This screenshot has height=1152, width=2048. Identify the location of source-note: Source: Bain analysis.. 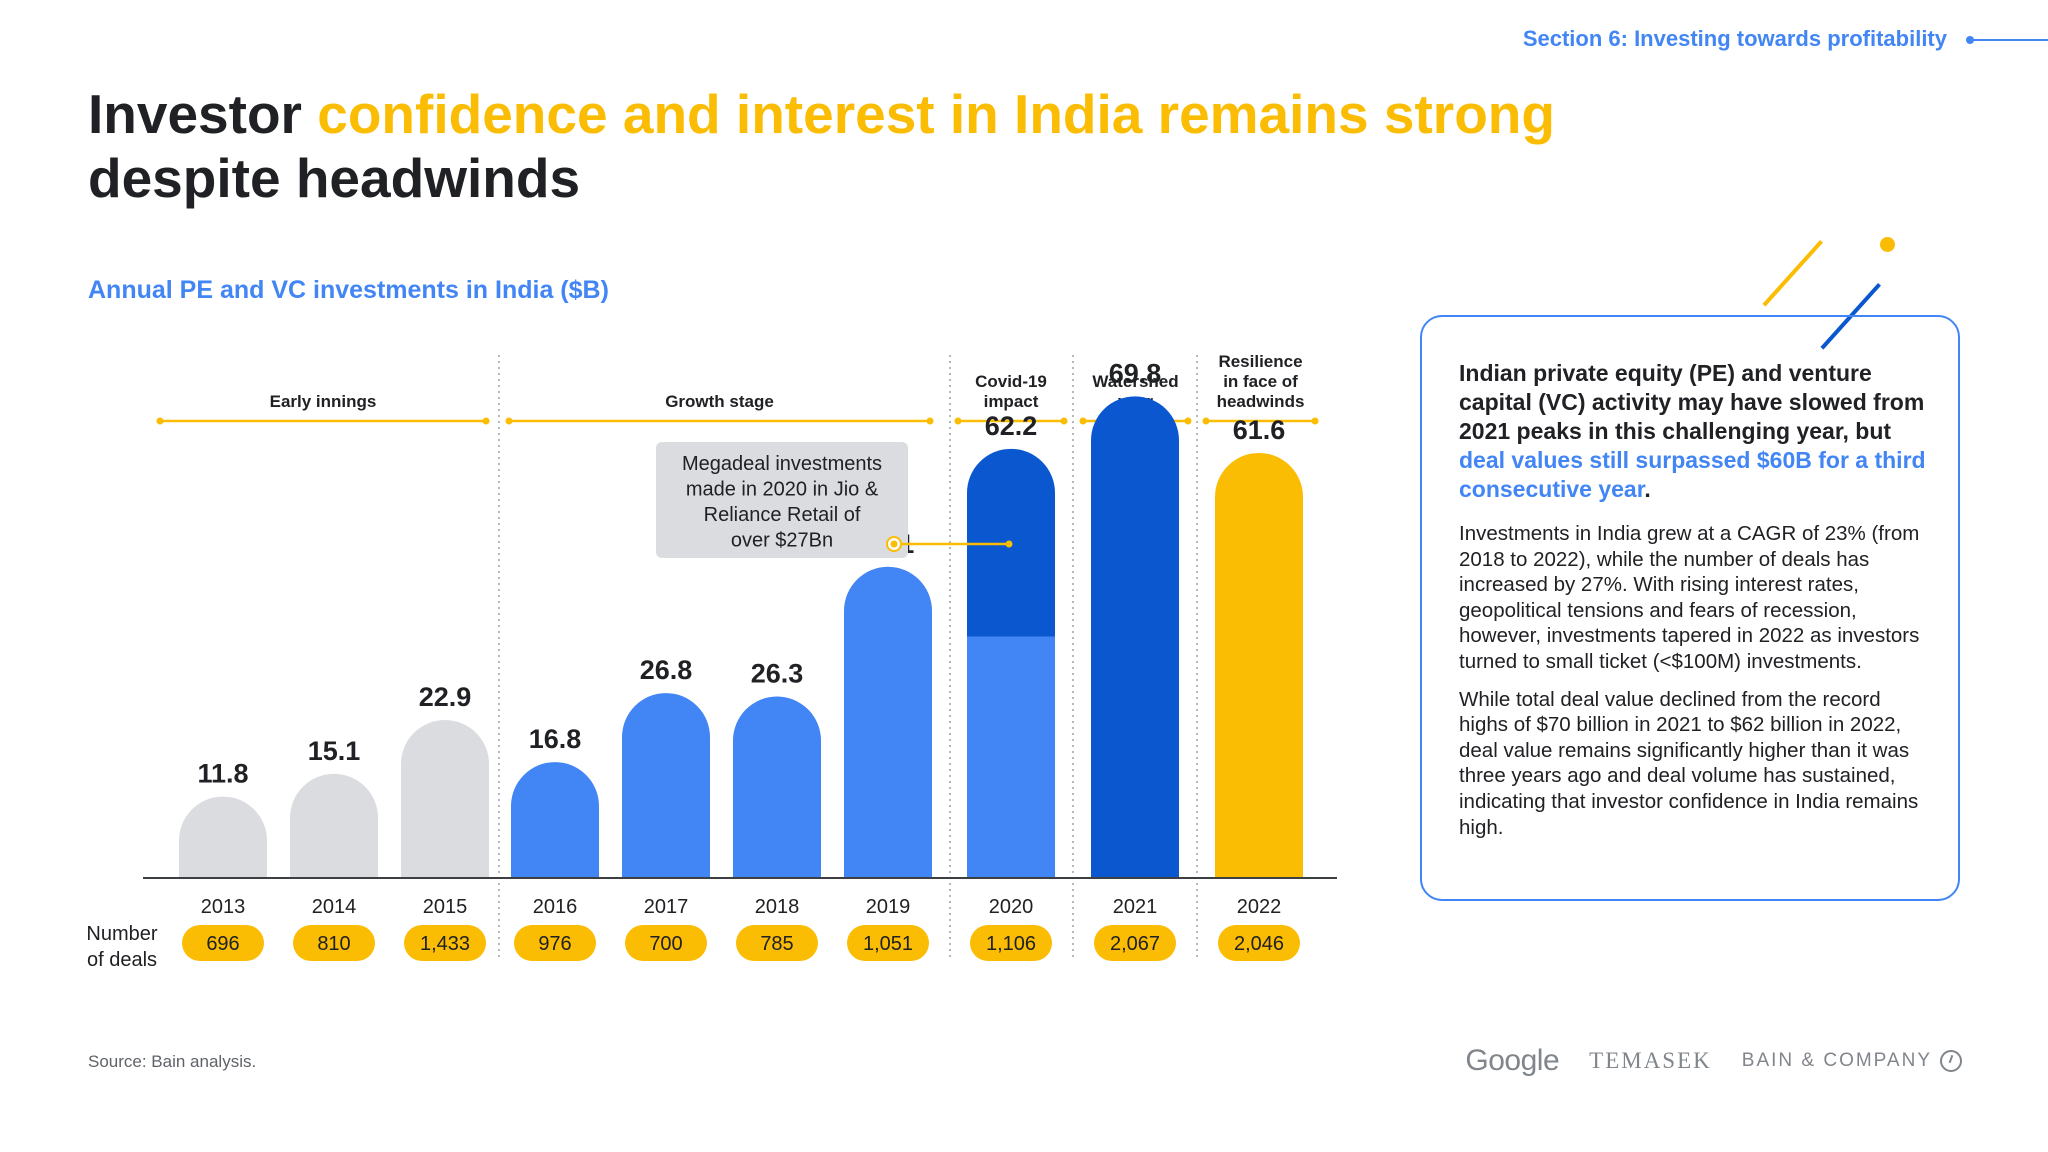
(172, 1061).